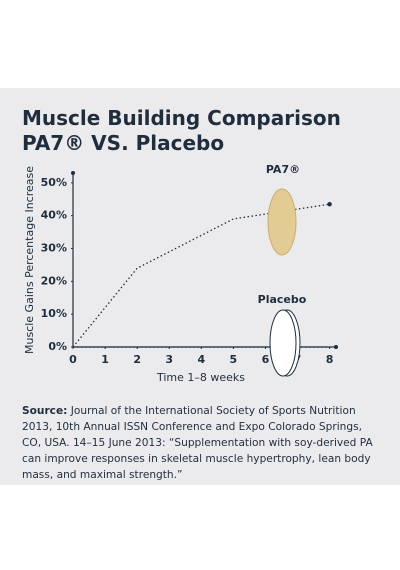  Describe the element at coordinates (266, 359) in the screenshot. I see `x-tick-label: 6` at that location.